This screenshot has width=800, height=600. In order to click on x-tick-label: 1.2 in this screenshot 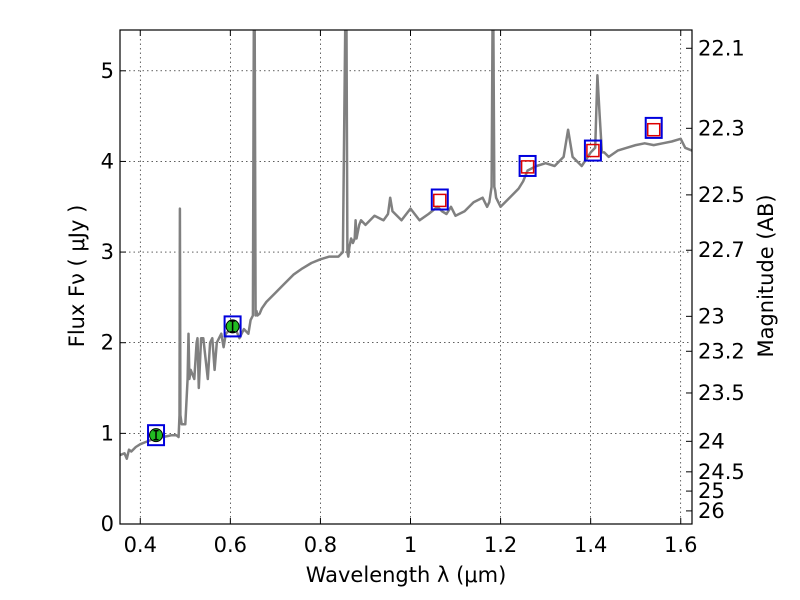, I will do `click(500, 545)`.